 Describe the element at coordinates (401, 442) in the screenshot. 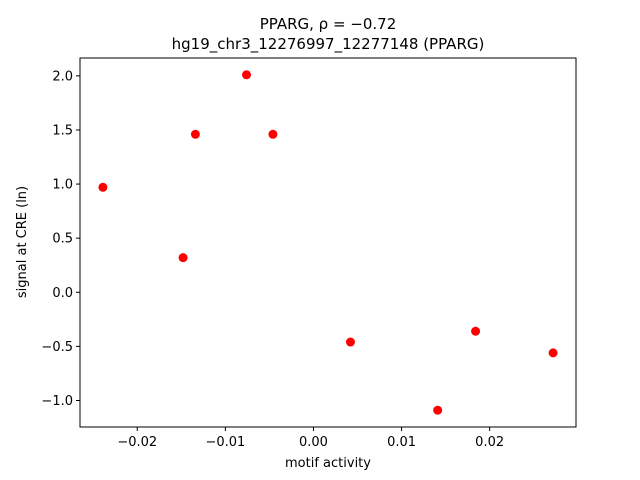

I see `x-tick-label: 0.01` at that location.